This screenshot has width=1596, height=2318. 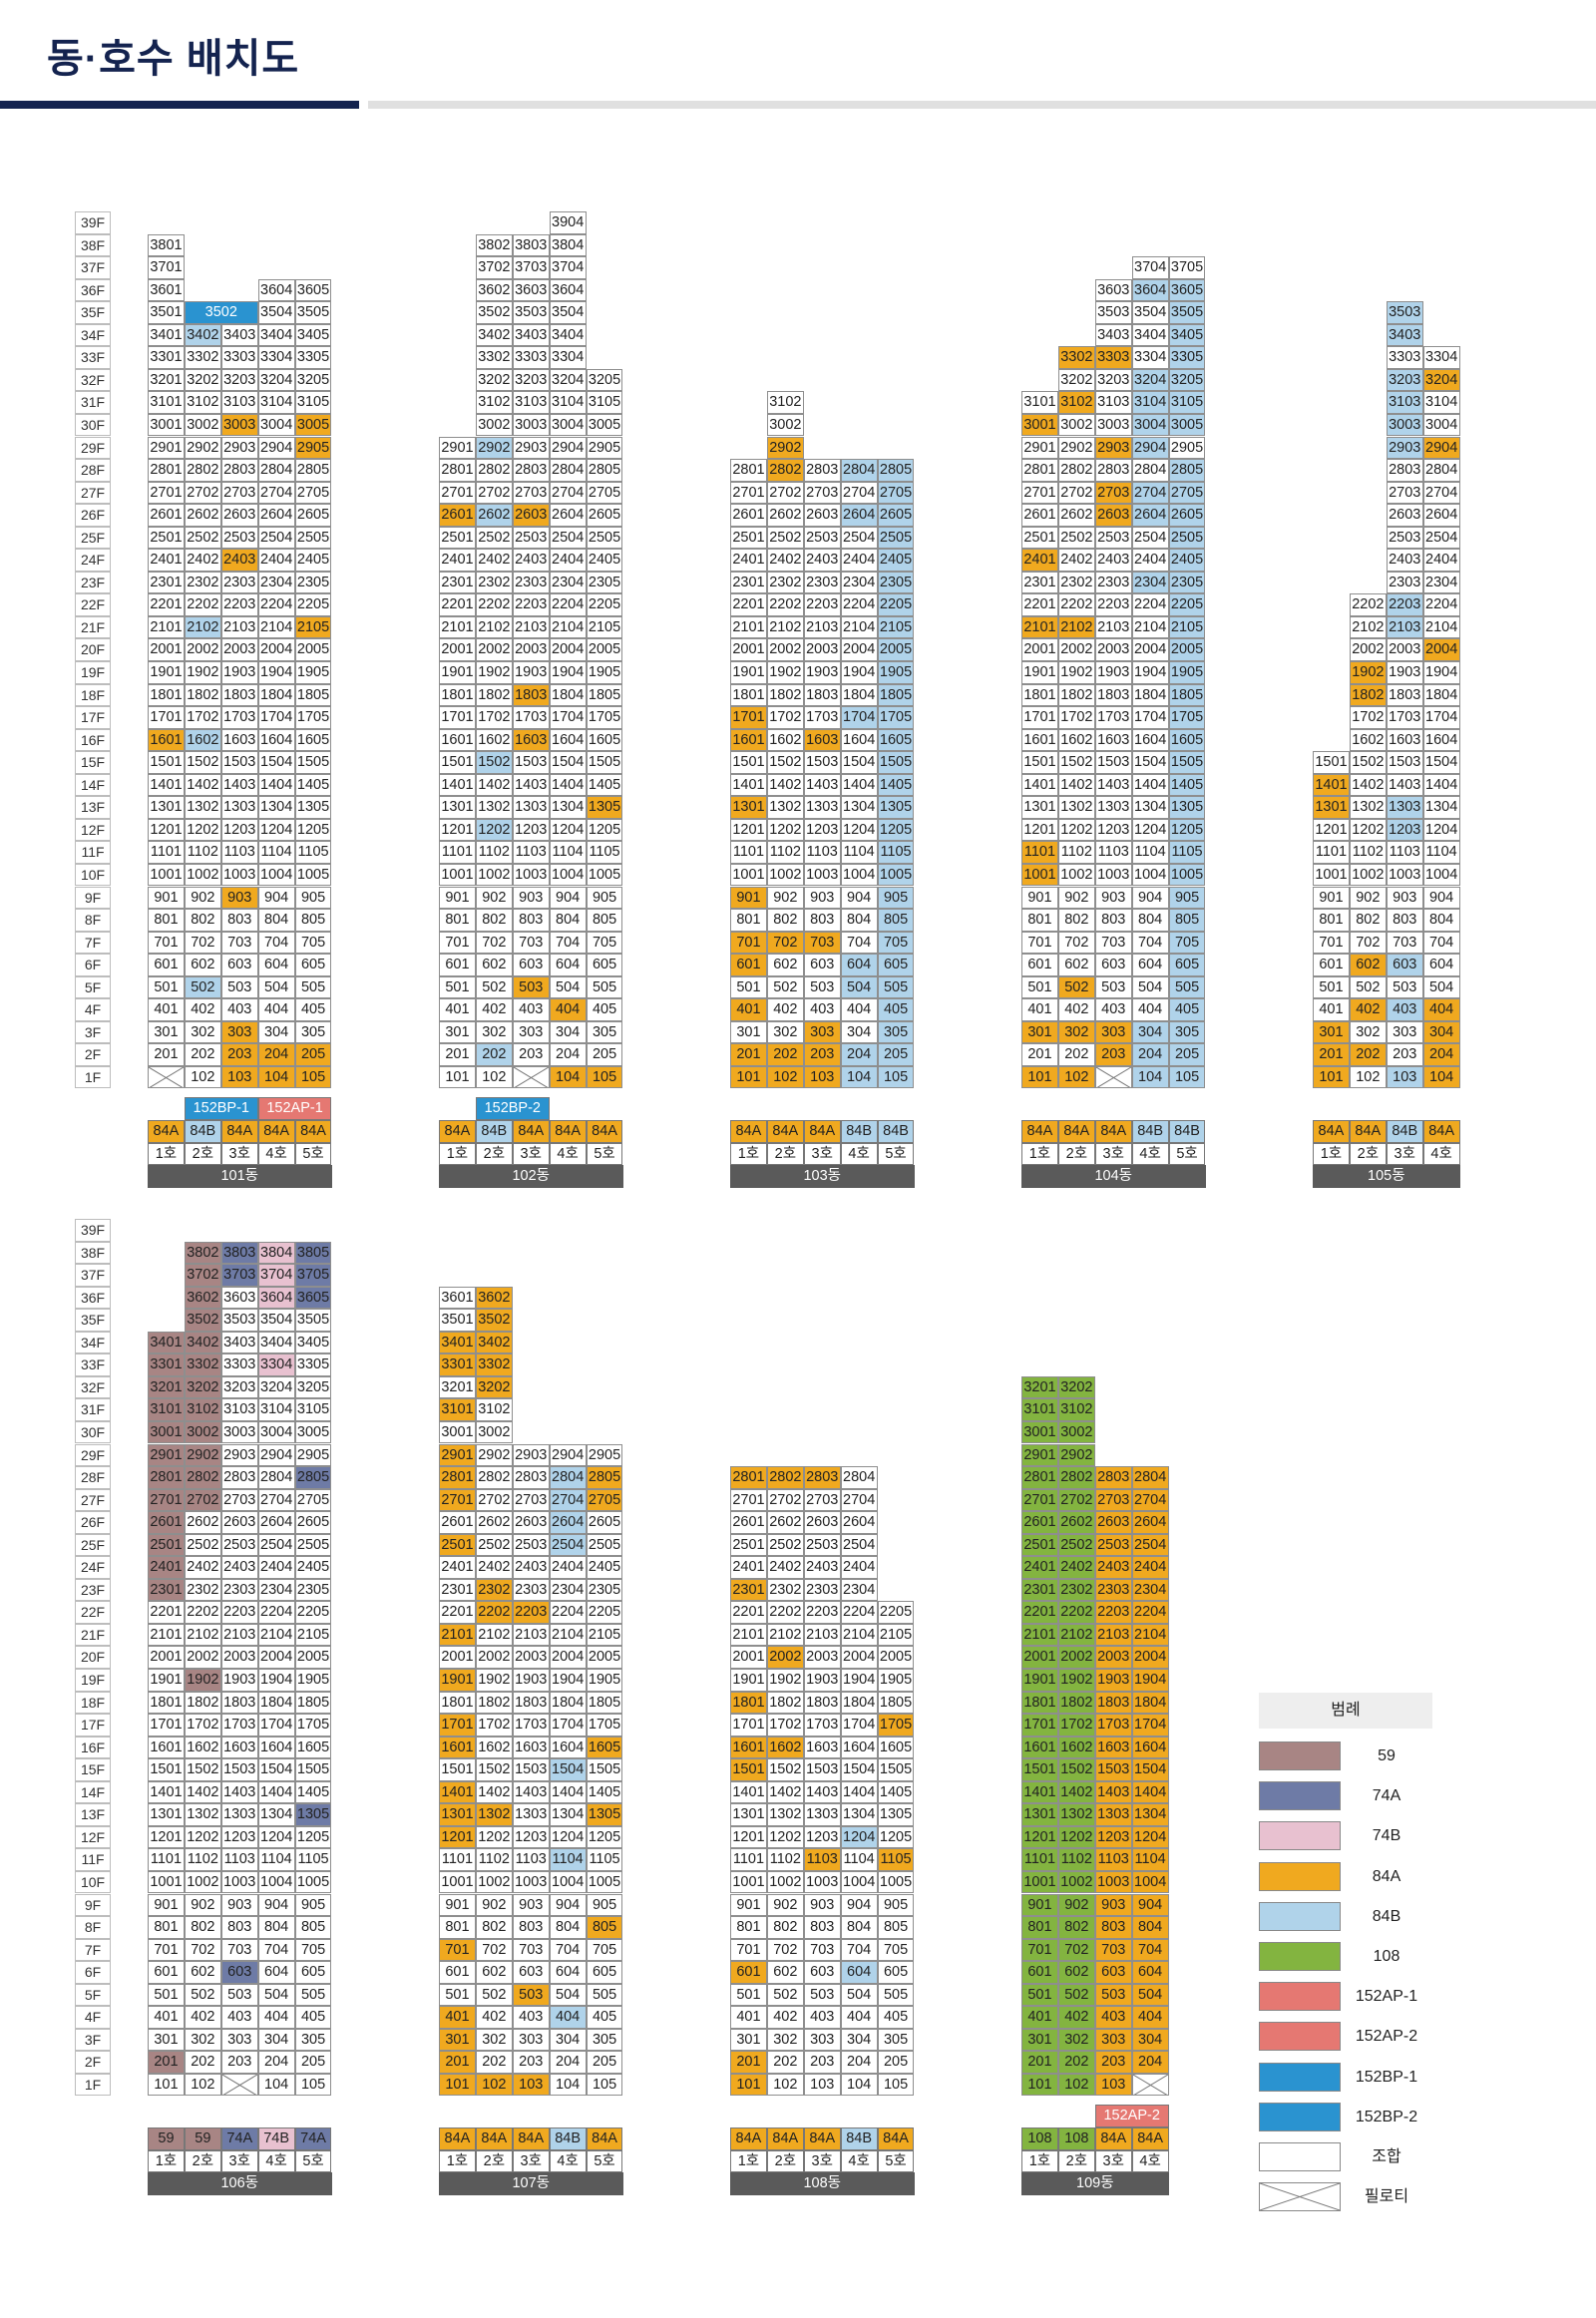 I want to click on unit-cell: 2704, so click(x=276, y=493).